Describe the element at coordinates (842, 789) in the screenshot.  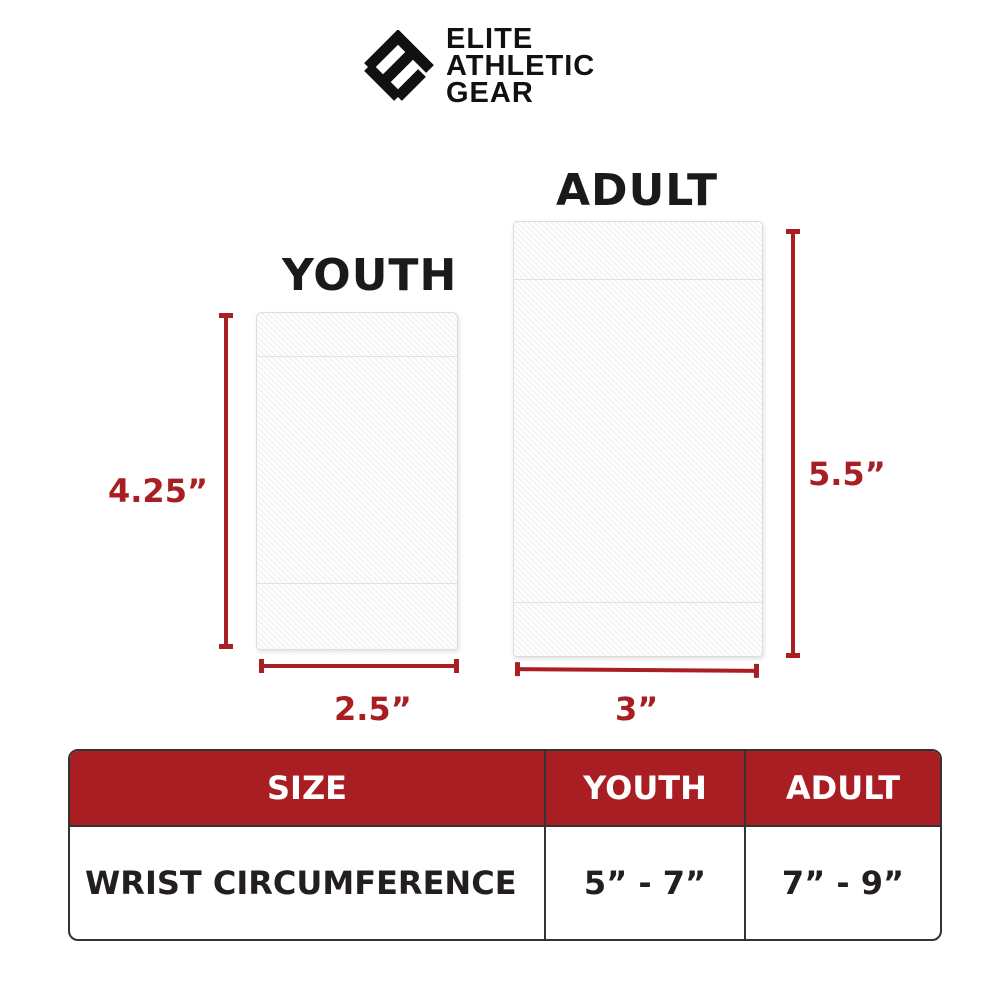
I see `header-adult: ADULT` at that location.